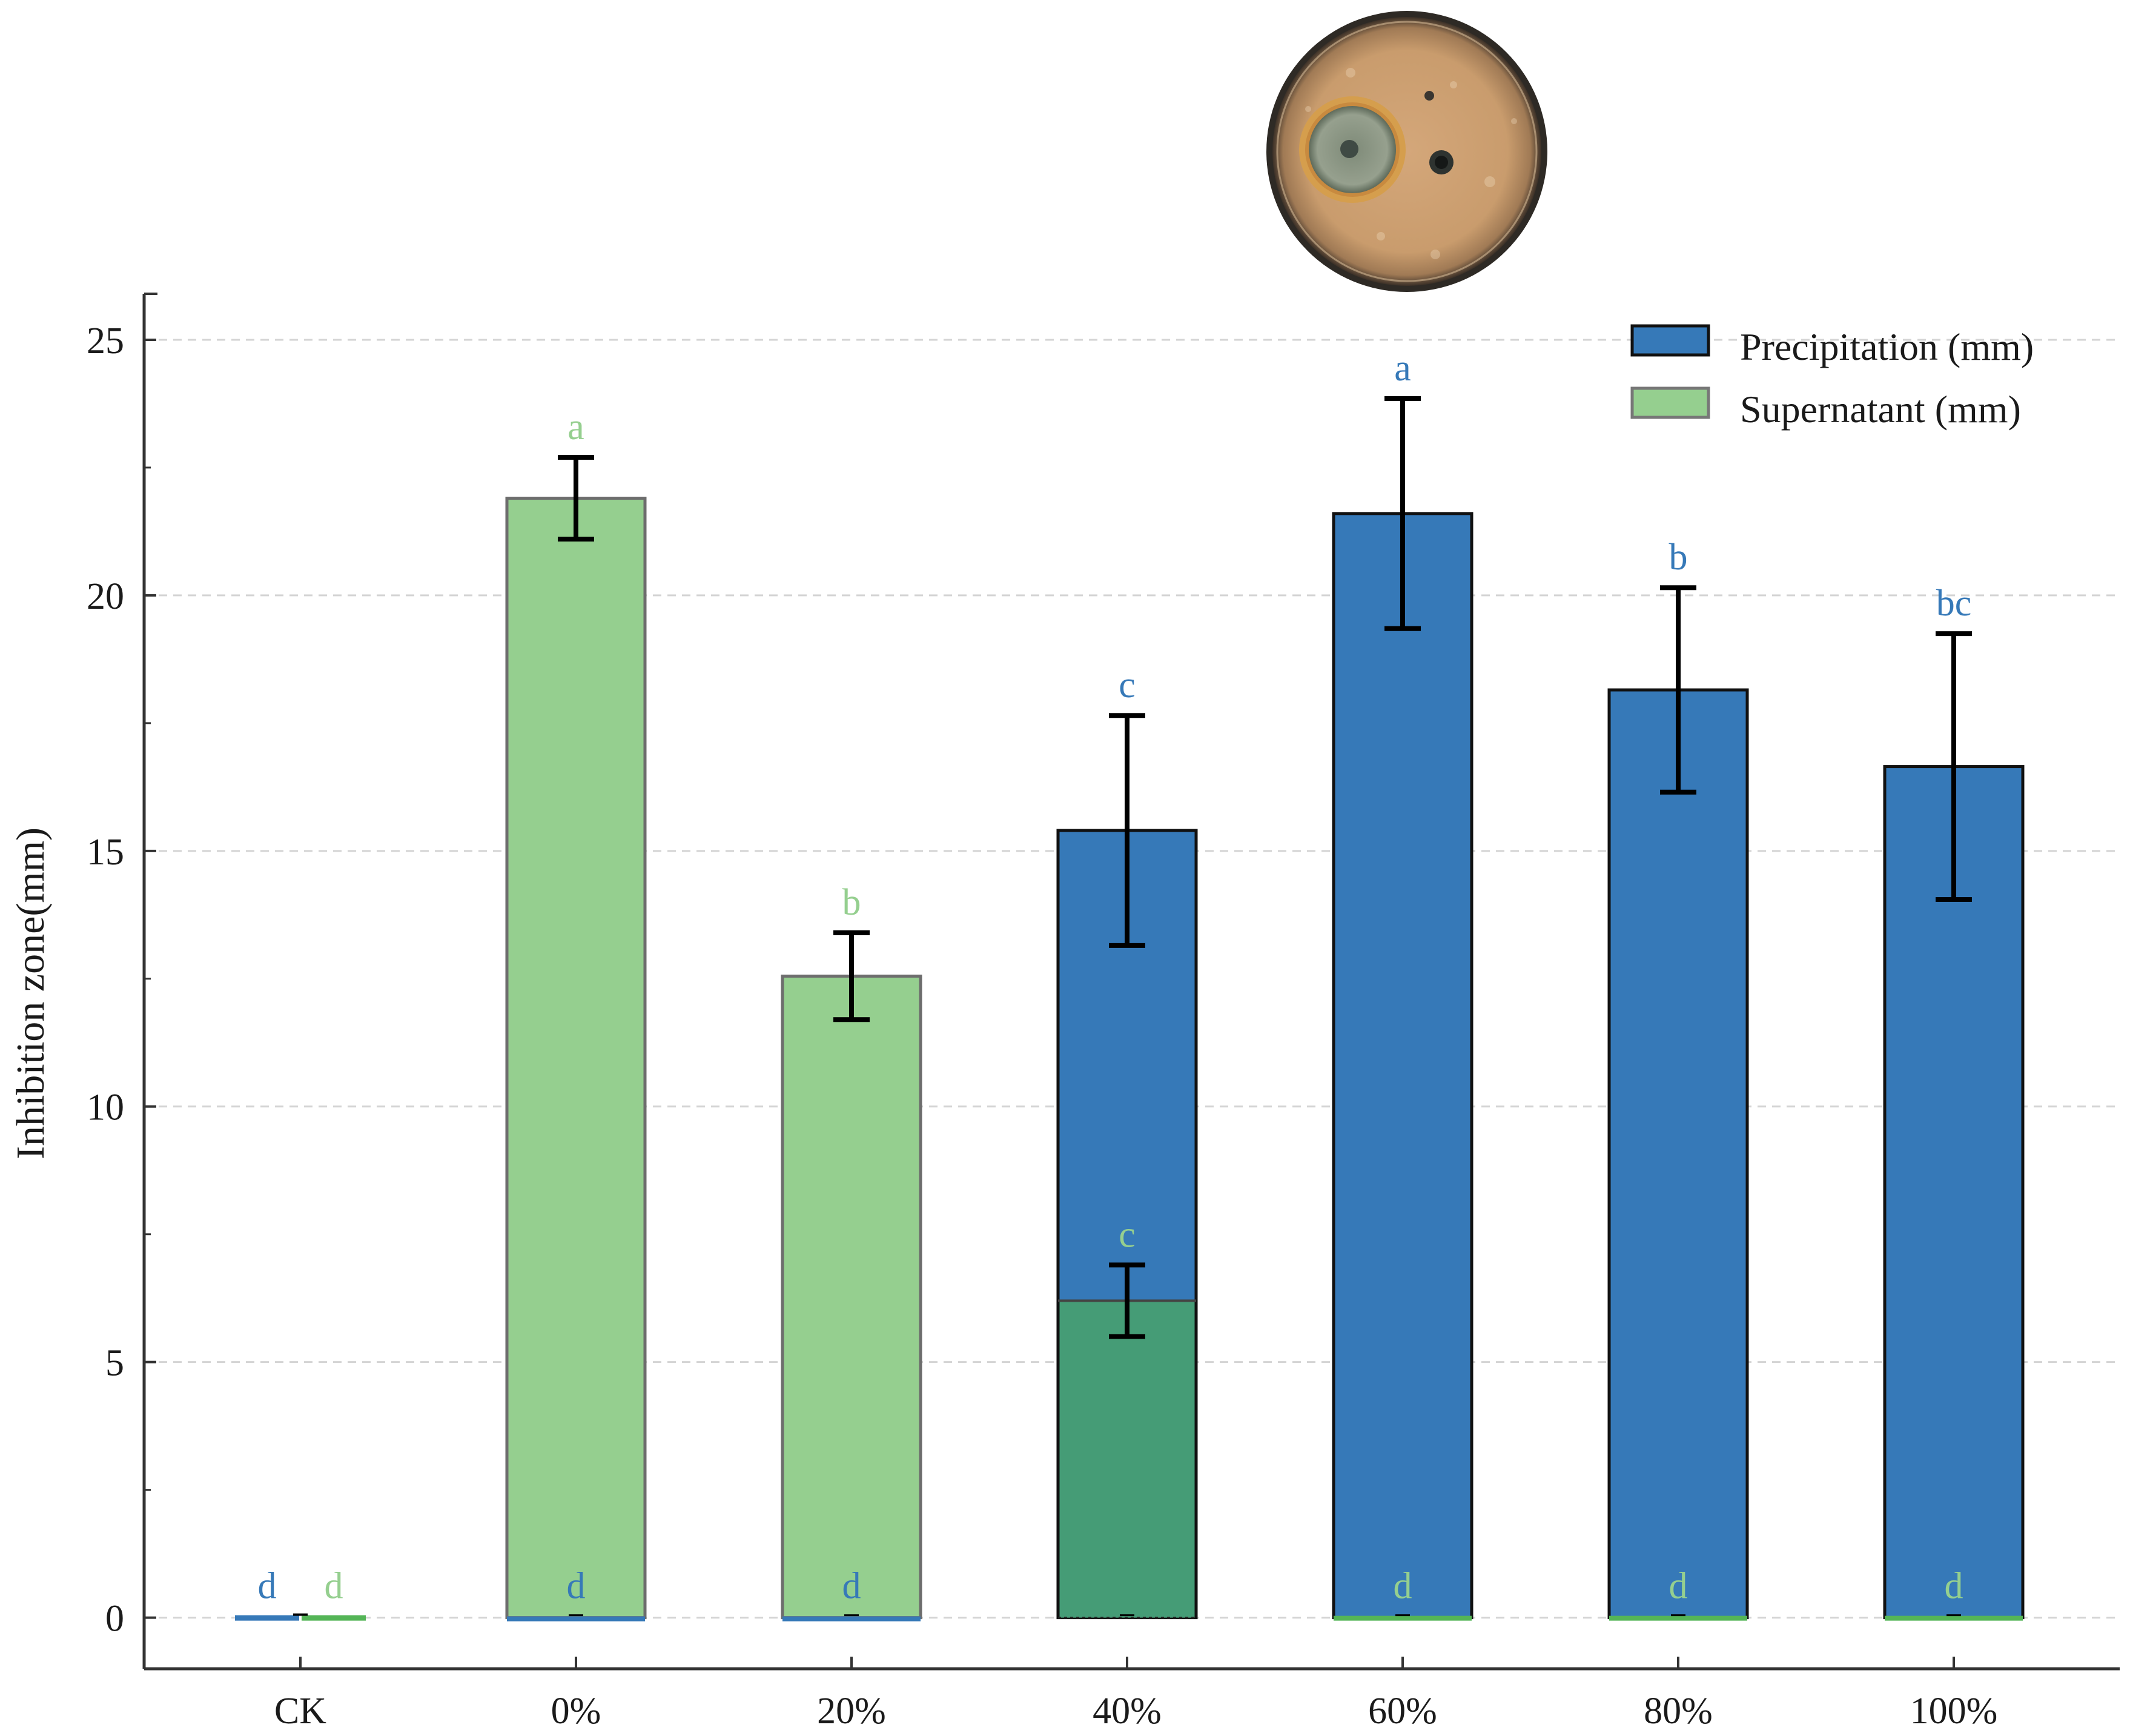  What do you see at coordinates (115, 1619) in the screenshot?
I see `y-tick-label: 0` at bounding box center [115, 1619].